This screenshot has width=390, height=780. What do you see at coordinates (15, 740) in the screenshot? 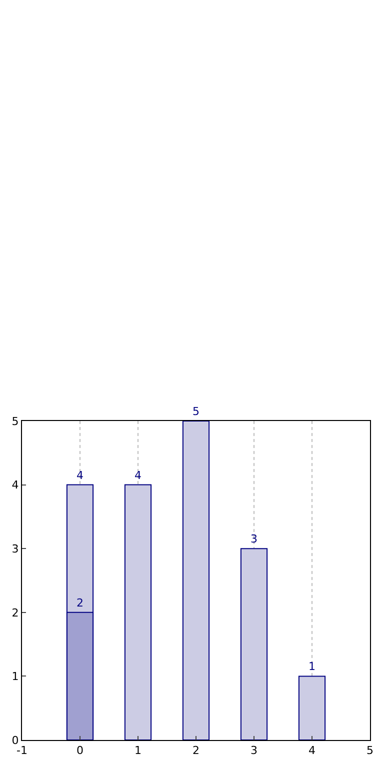
I see `y-tick-label: 0` at bounding box center [15, 740].